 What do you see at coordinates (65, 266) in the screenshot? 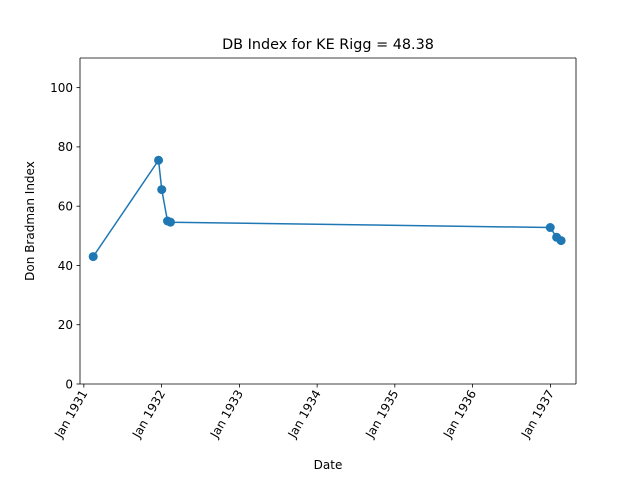
I see `y-tick-label: 40` at bounding box center [65, 266].